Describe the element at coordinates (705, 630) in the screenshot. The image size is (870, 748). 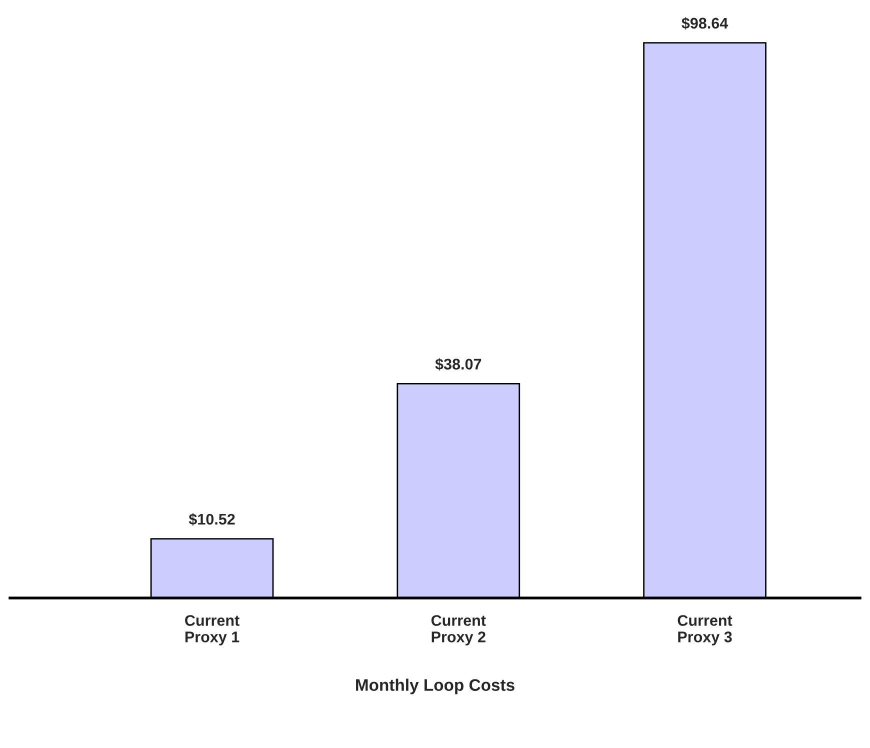
I see `x-tick-label: Current Proxy 3` at that location.